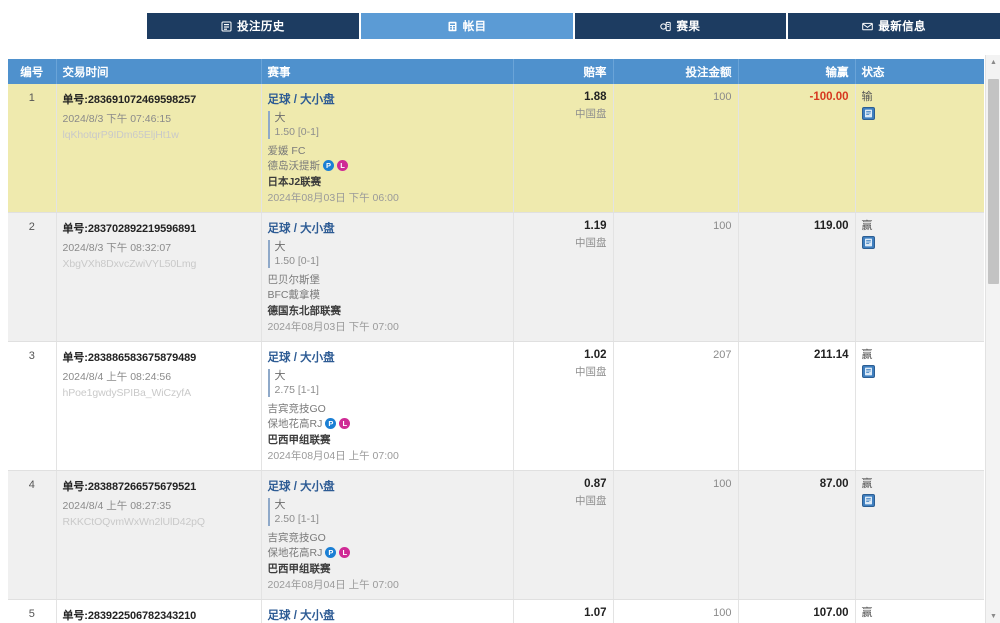 Image resolution: width=1000 pixels, height=623 pixels. I want to click on winloss-value: 87.00, so click(834, 484).